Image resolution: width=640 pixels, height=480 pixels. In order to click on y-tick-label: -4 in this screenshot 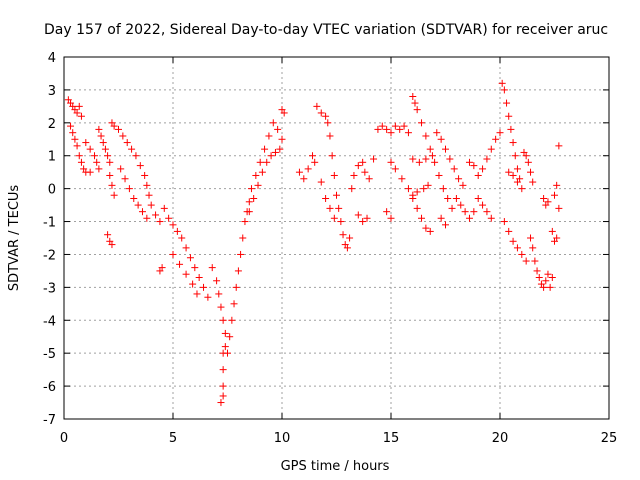, I will do `click(49, 321)`.